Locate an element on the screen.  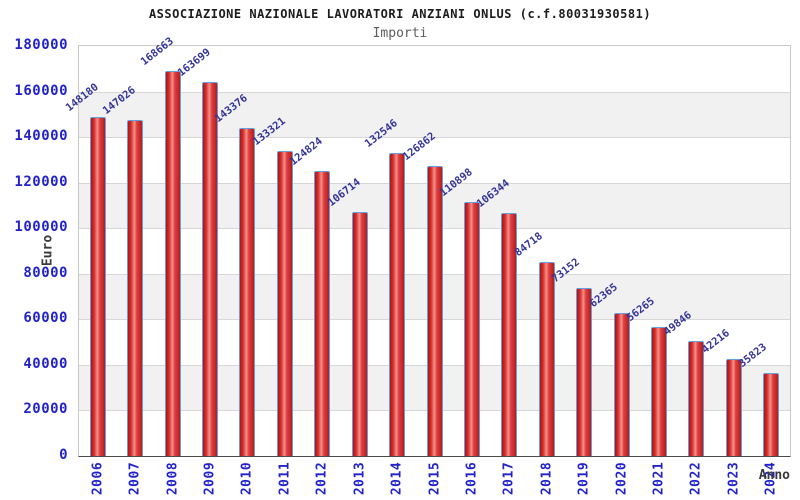
x-tick-label: 2011 is located at coordinates (285, 478).